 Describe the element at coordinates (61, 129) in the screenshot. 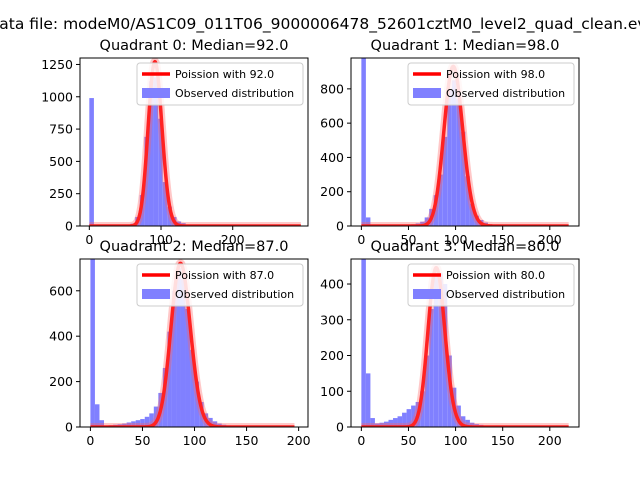

I see `y-tick-label: 750` at that location.